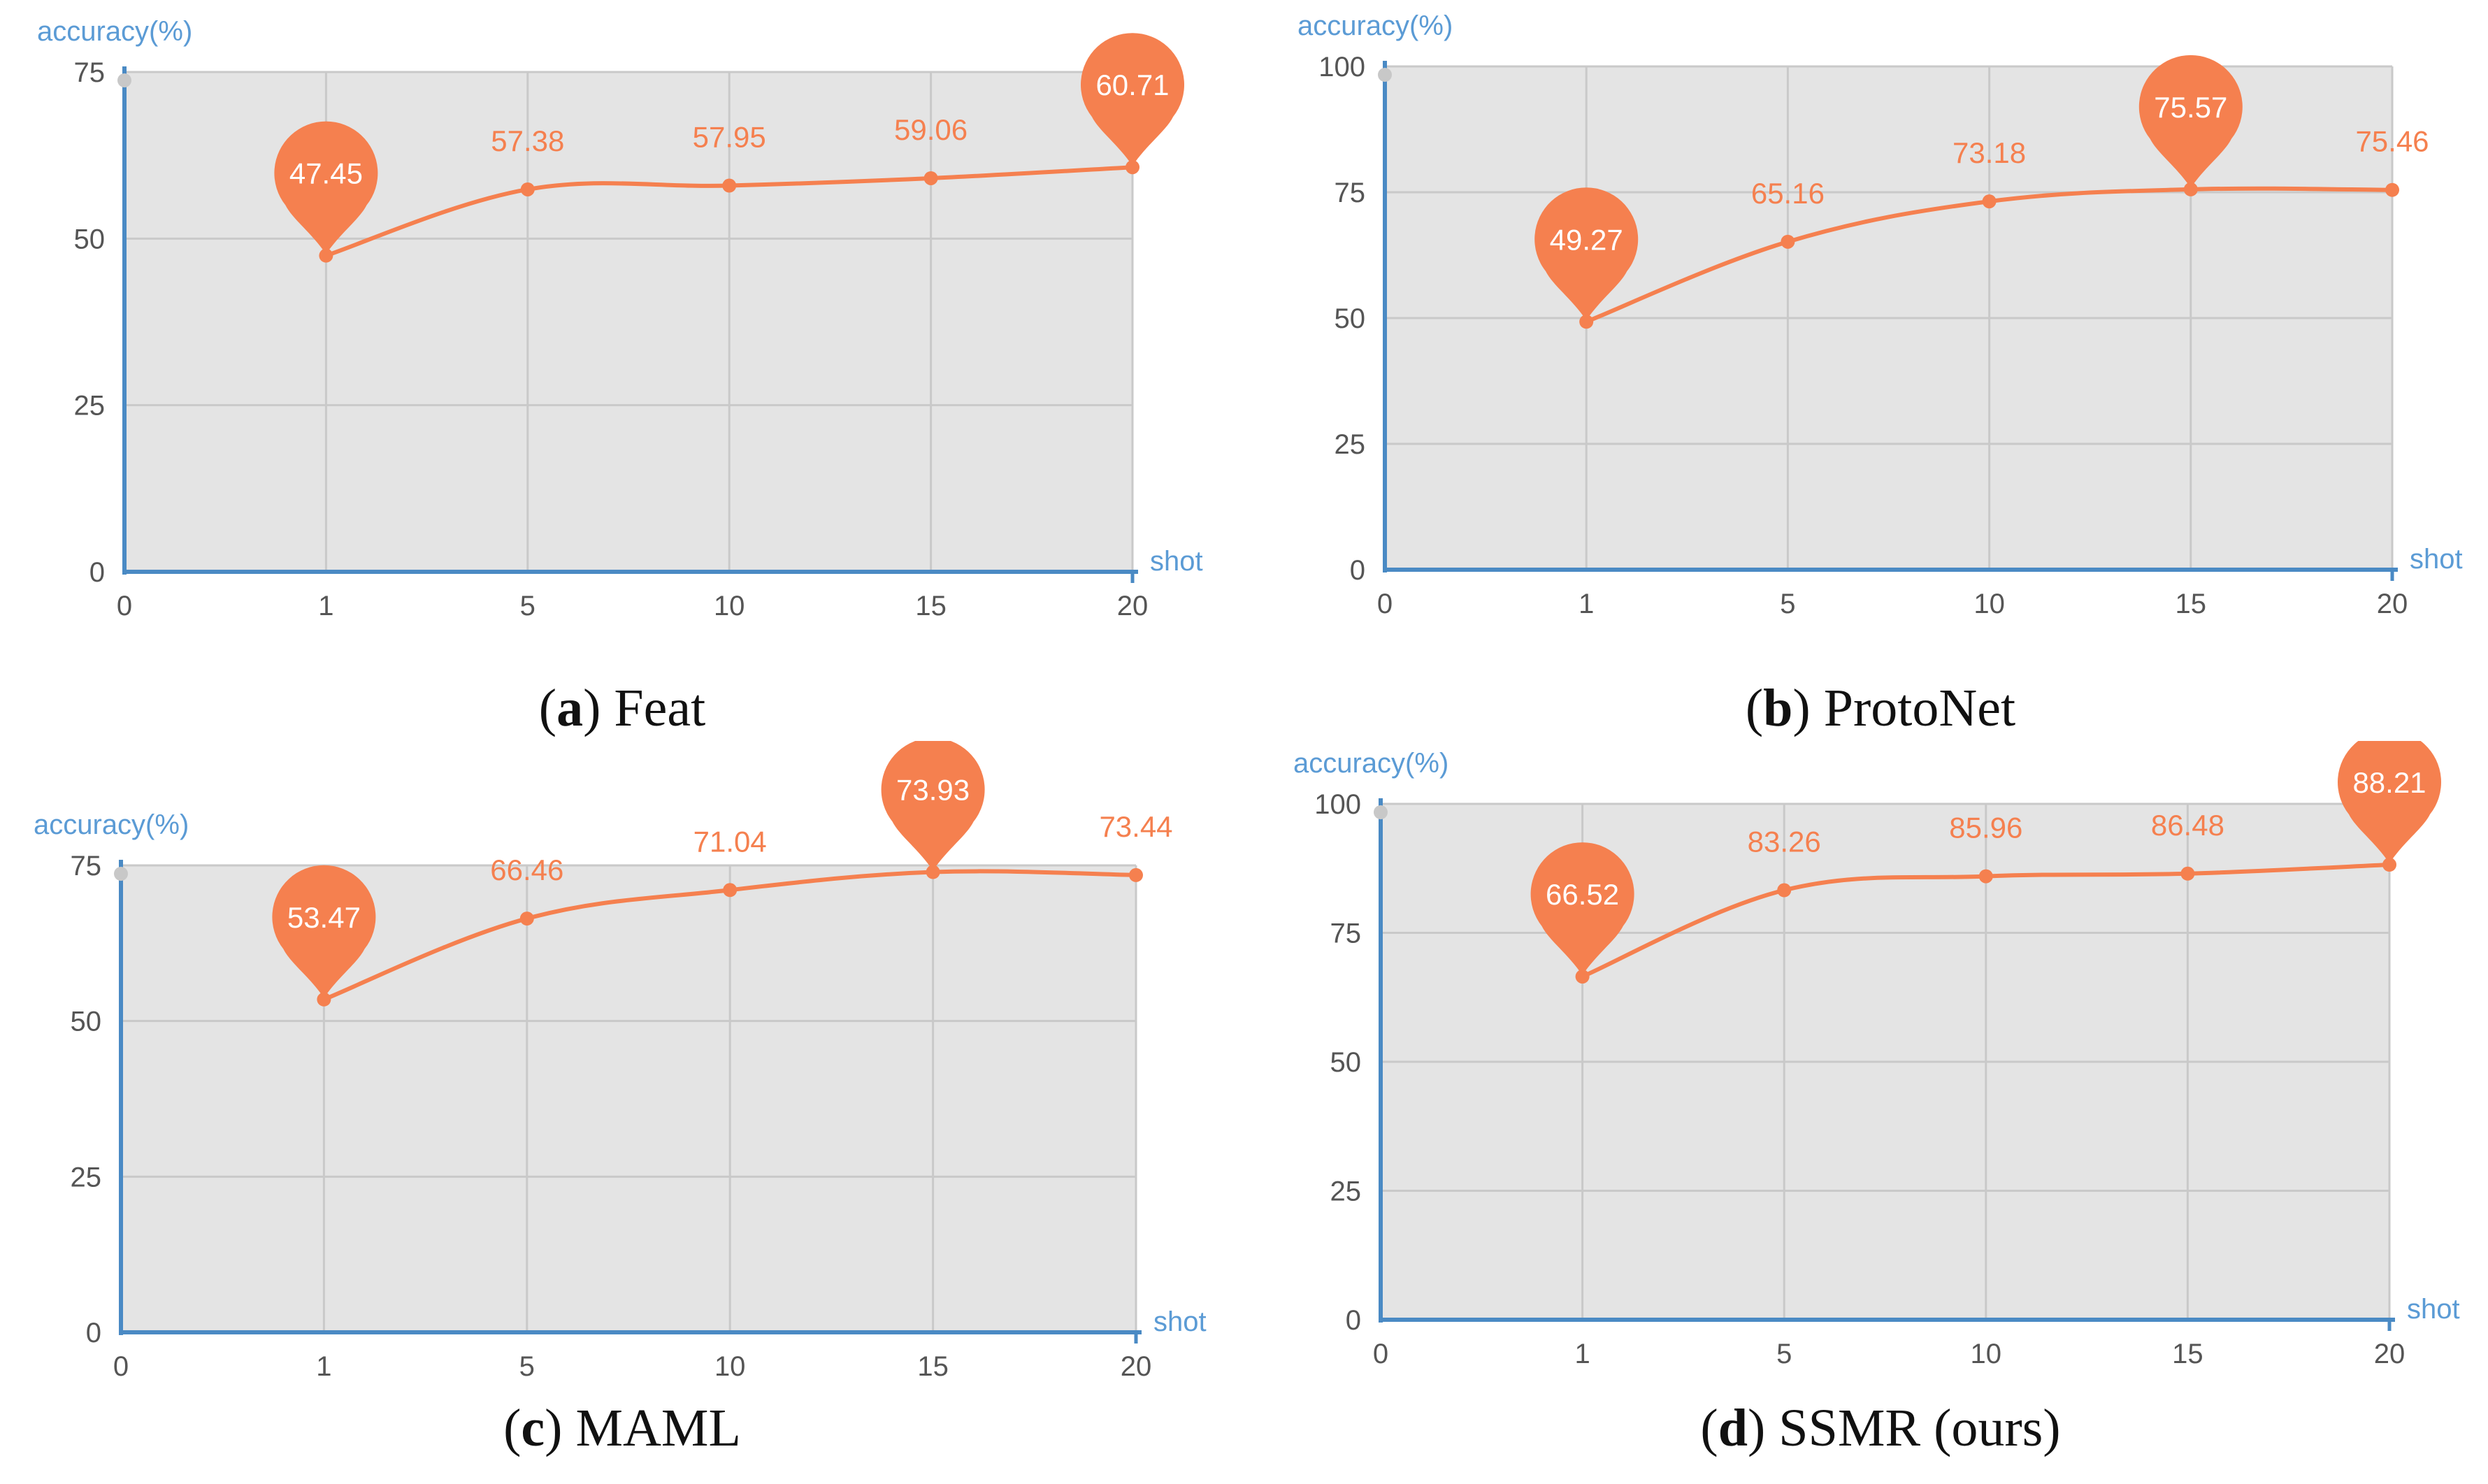  I want to click on caption-a: (a) Feat, so click(622, 708).